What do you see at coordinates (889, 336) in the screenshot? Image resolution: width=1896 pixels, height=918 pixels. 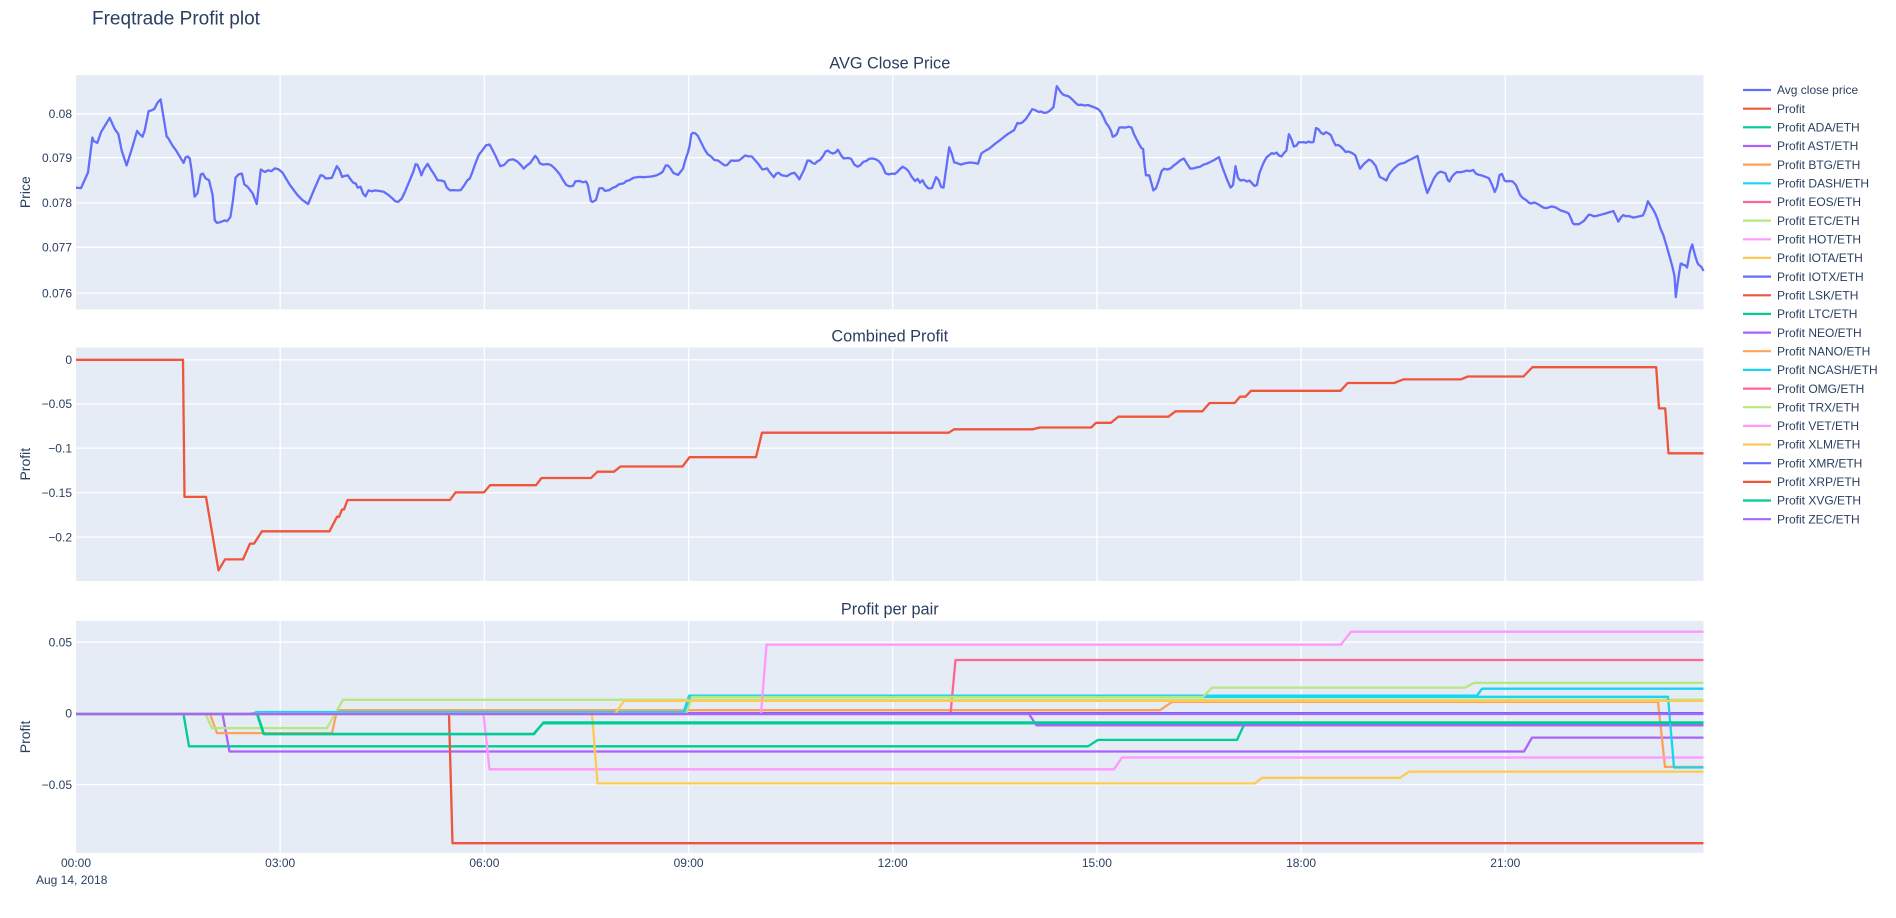 I see `svg-text: Combined Profit` at bounding box center [889, 336].